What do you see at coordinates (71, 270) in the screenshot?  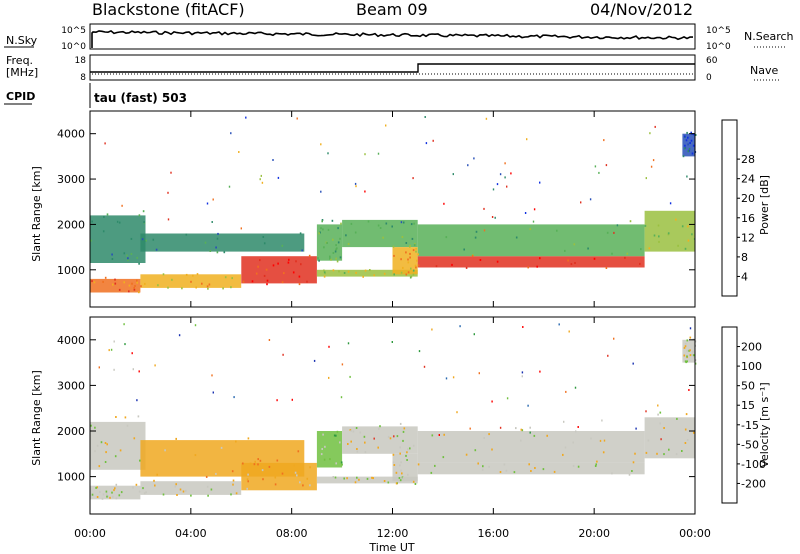 I see `power-ytick-label: 1000` at bounding box center [71, 270].